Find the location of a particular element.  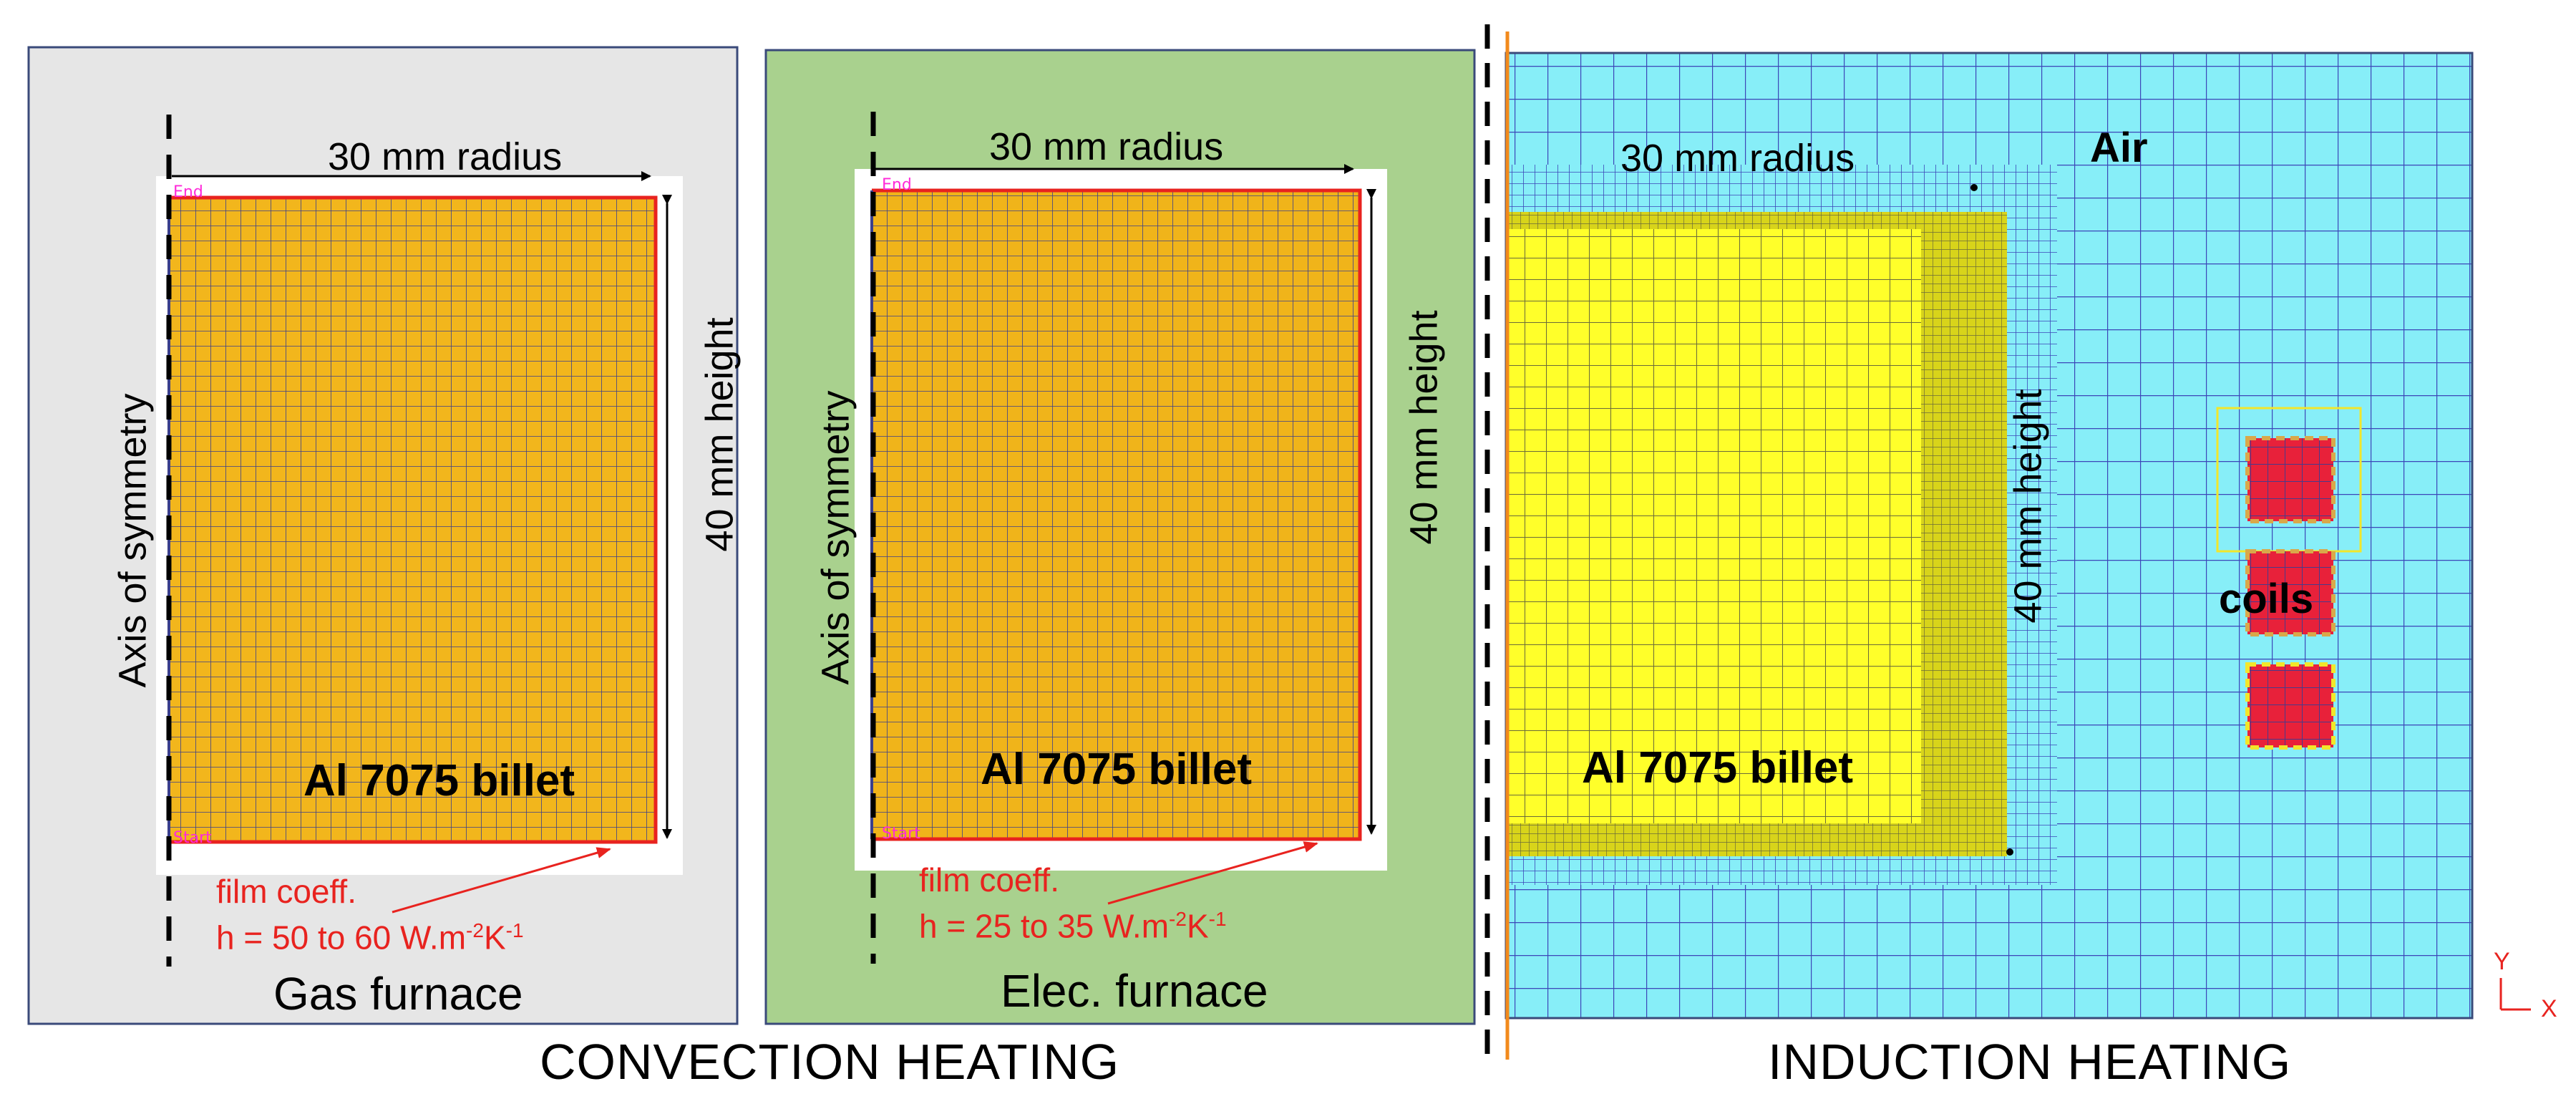

elec-furnace-label: Elec. furnace is located at coordinates (1134, 991).